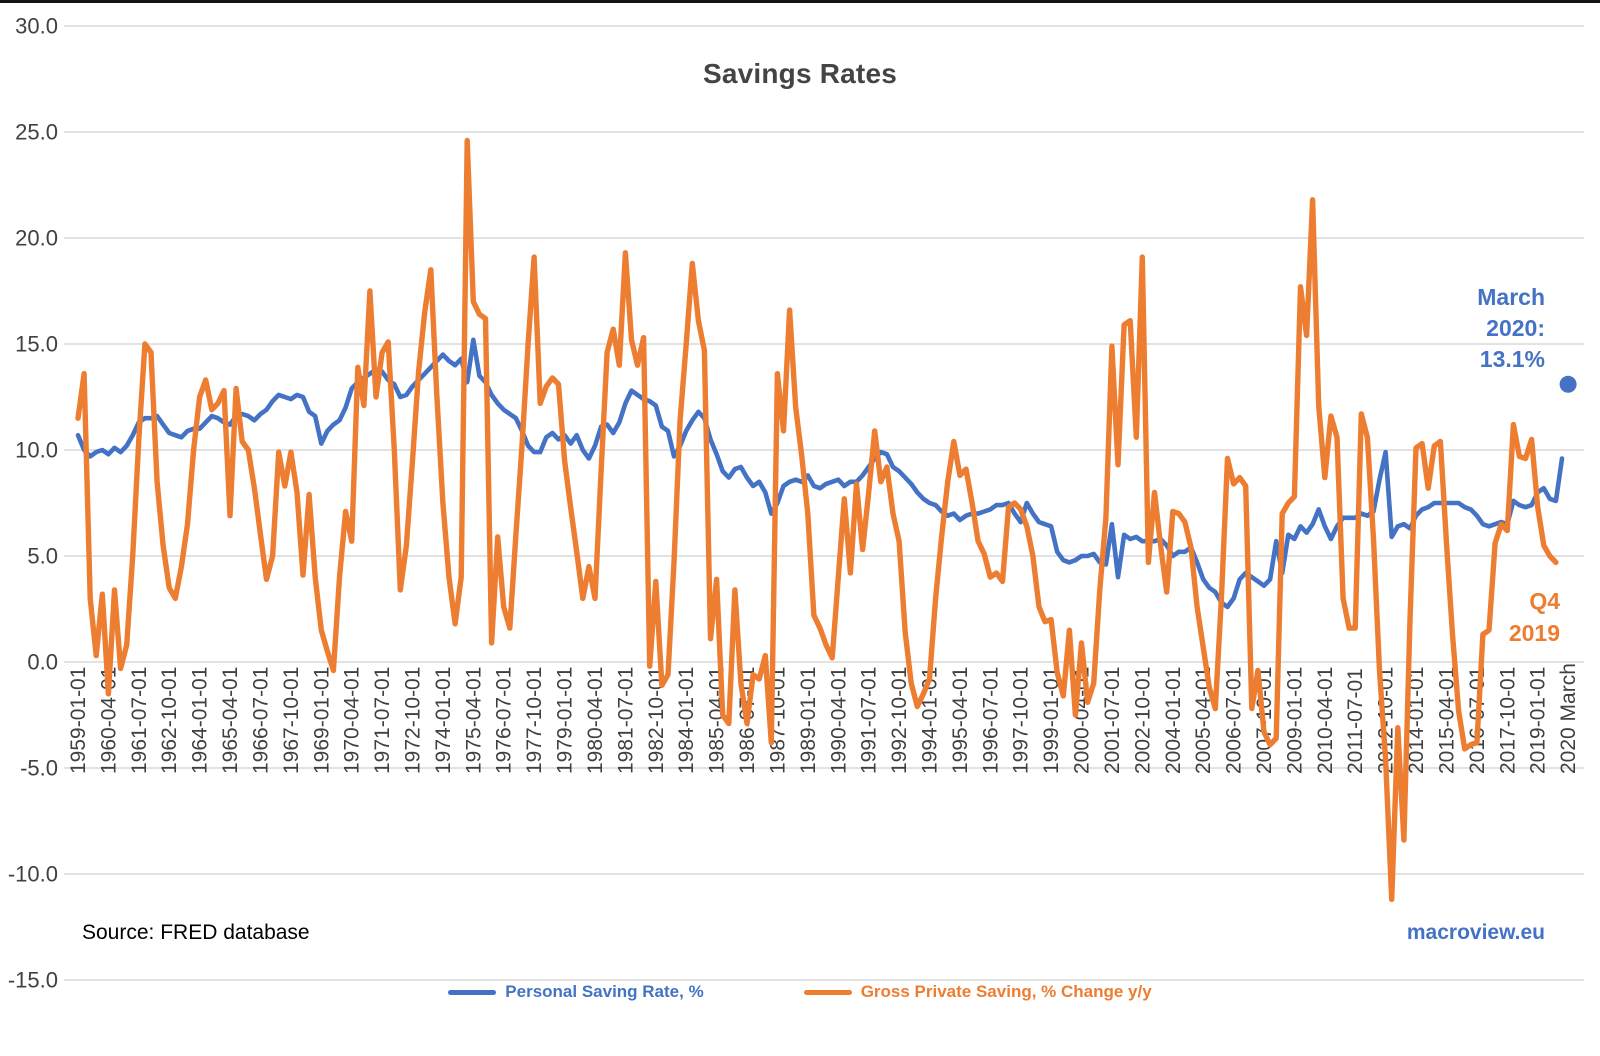  What do you see at coordinates (36, 344) in the screenshot?
I see `y-axis-tick-label: 15.0` at bounding box center [36, 344].